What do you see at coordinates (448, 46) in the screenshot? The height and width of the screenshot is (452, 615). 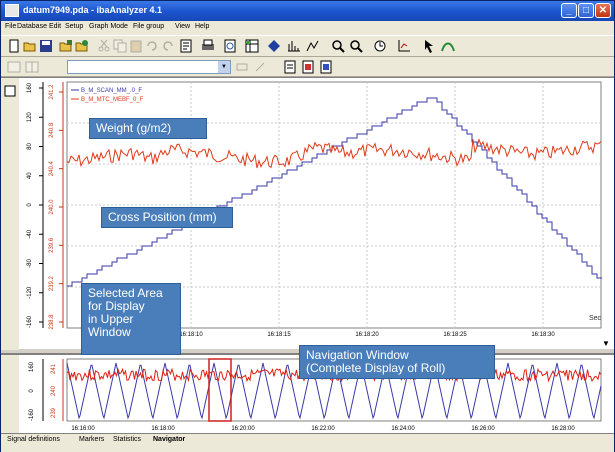 I see `trend-icon` at bounding box center [448, 46].